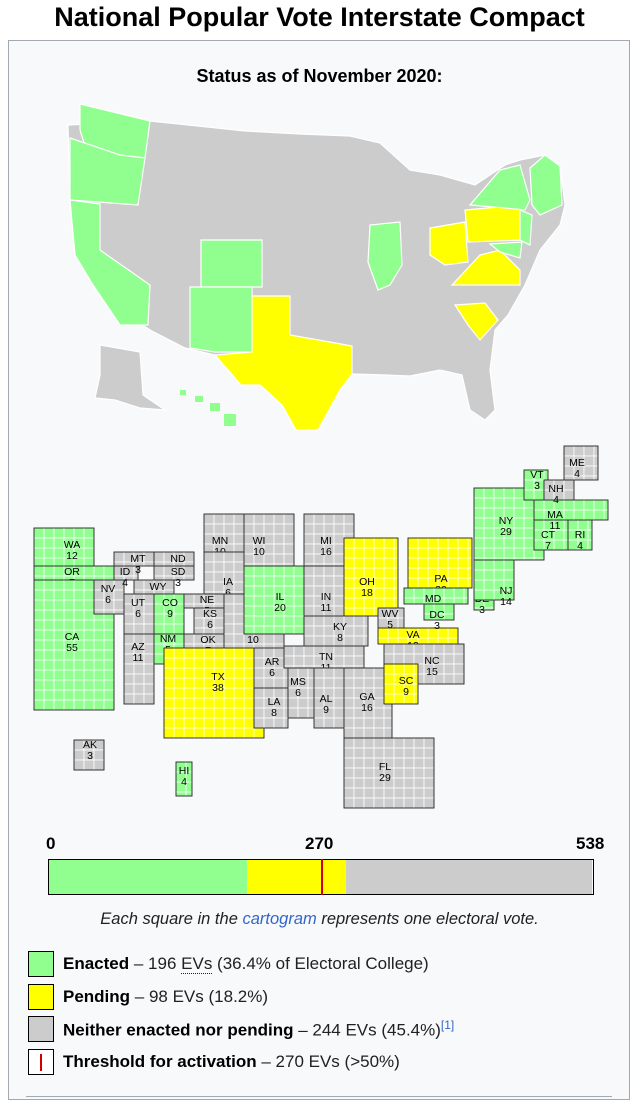  Describe the element at coordinates (239, 529) in the screenshot. I see `cartogram-square-mn` at that location.